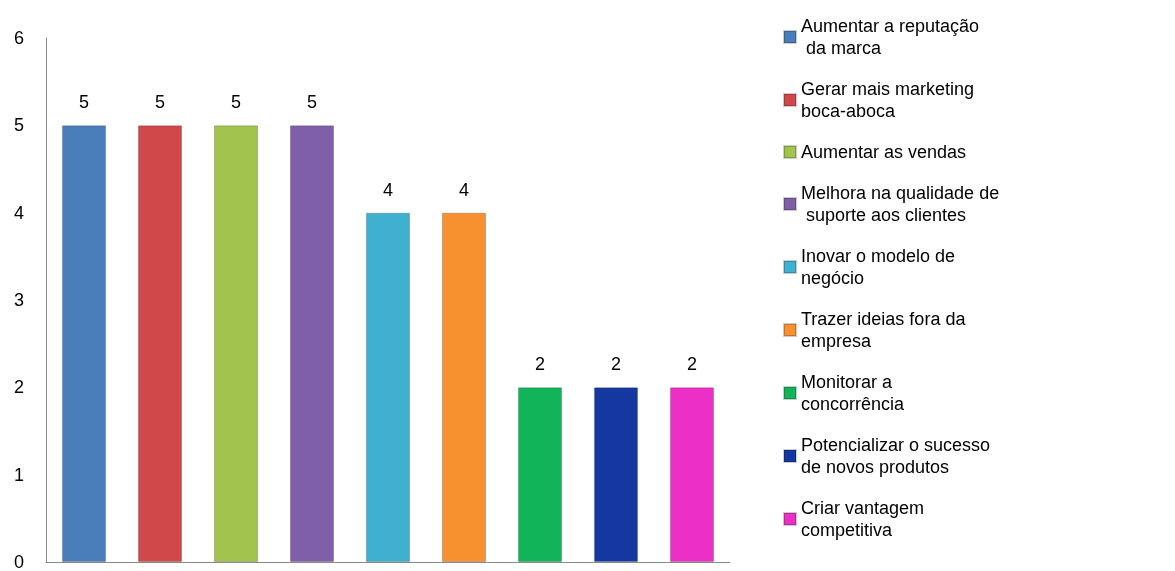 Image resolution: width=1175 pixels, height=571 pixels. What do you see at coordinates (884, 152) in the screenshot?
I see `legend-label: Aumentar as vendas` at bounding box center [884, 152].